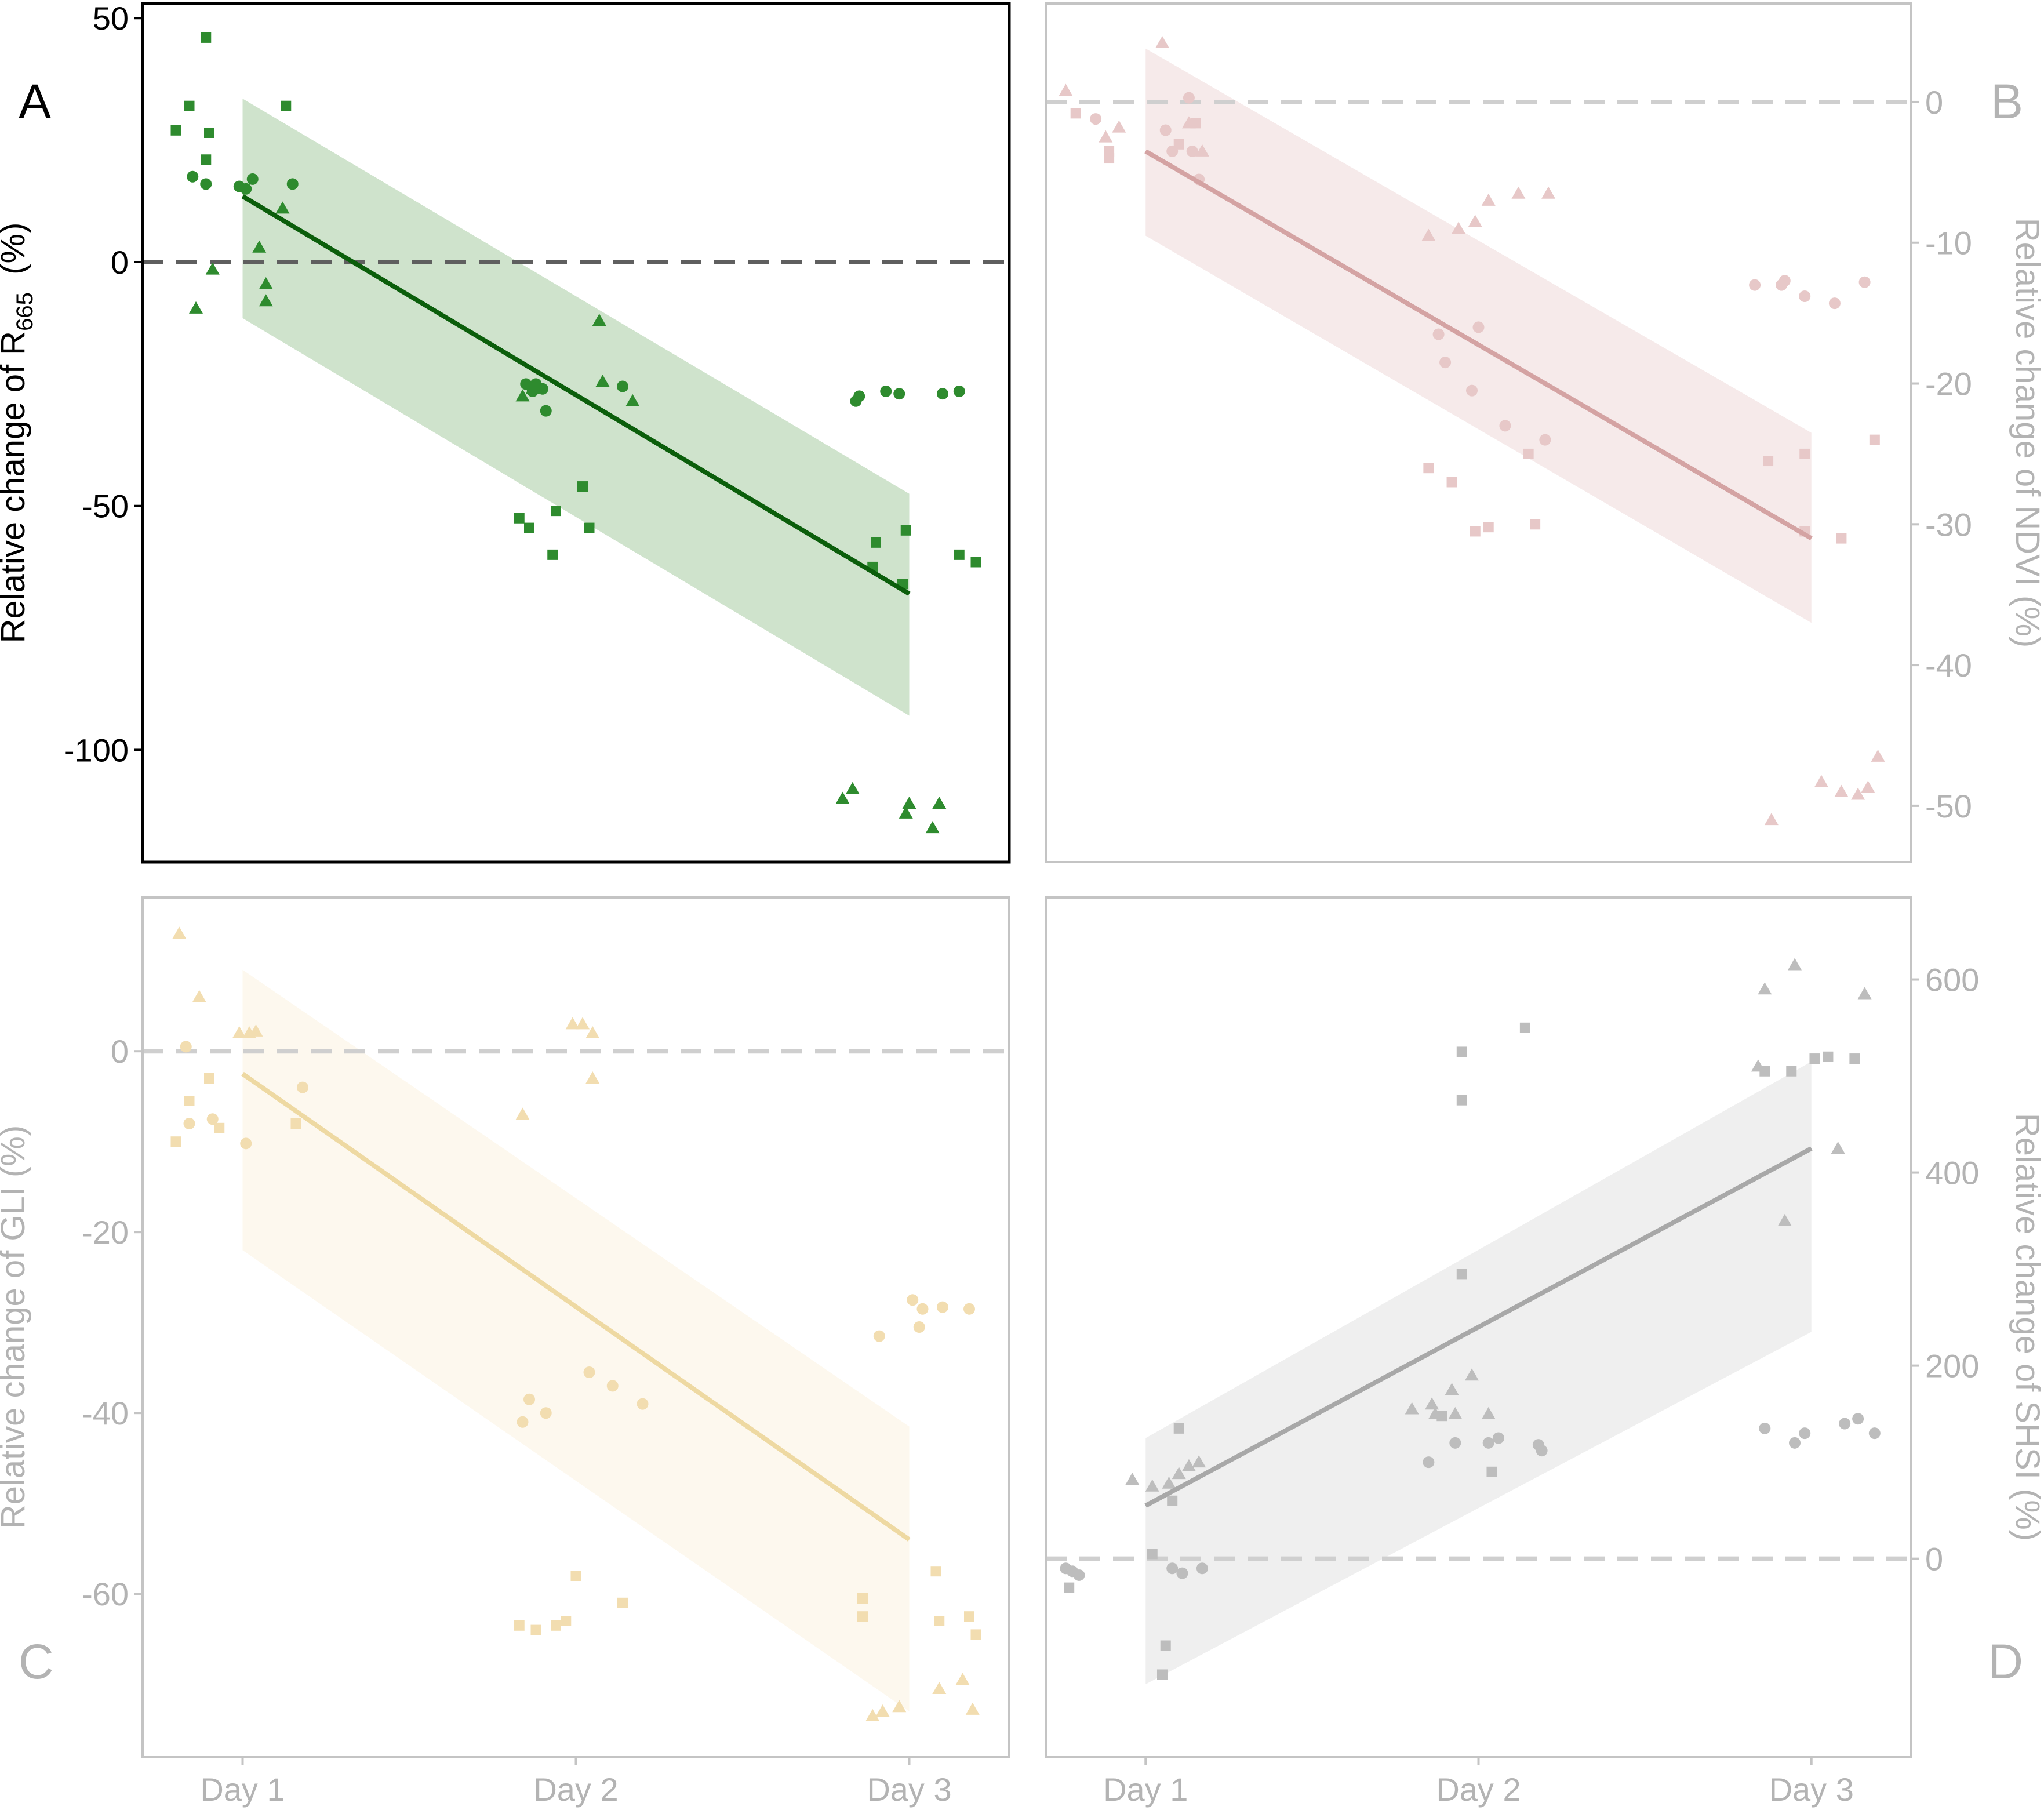  Describe the element at coordinates (19, 433) in the screenshot. I see `y-axis-title: Relative change of R665" (%)` at that location.